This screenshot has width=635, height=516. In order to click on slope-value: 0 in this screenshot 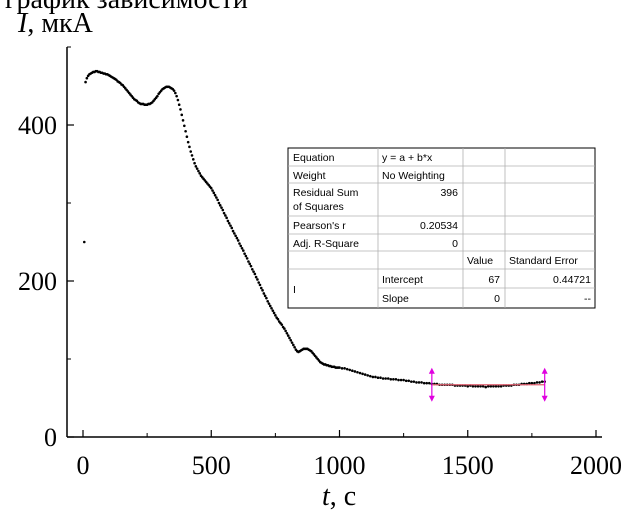, I will do `click(497, 299)`.